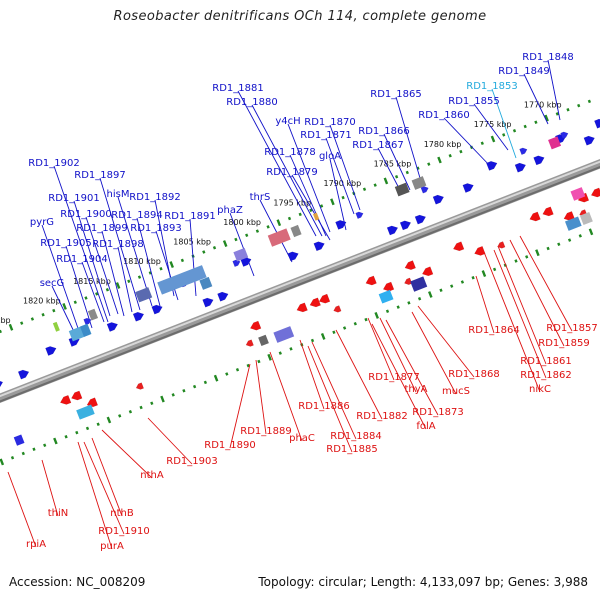 This screenshot has width=600, height=600. What do you see at coordinates (230, 210) in the screenshot?
I see `gene-label: phaZ` at bounding box center [230, 210].